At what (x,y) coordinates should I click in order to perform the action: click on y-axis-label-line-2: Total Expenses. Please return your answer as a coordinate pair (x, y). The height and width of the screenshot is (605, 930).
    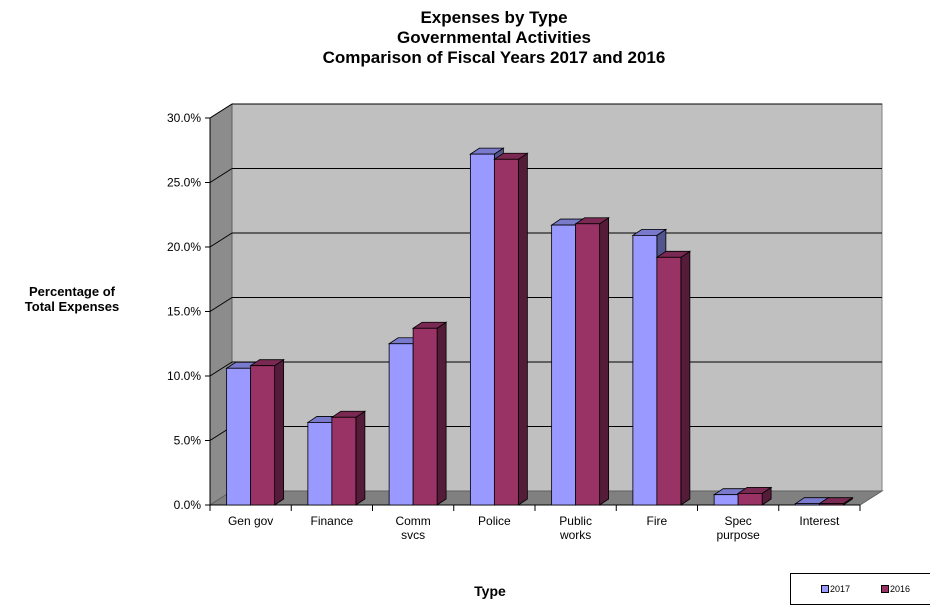
    Looking at the image, I should click on (72, 306).